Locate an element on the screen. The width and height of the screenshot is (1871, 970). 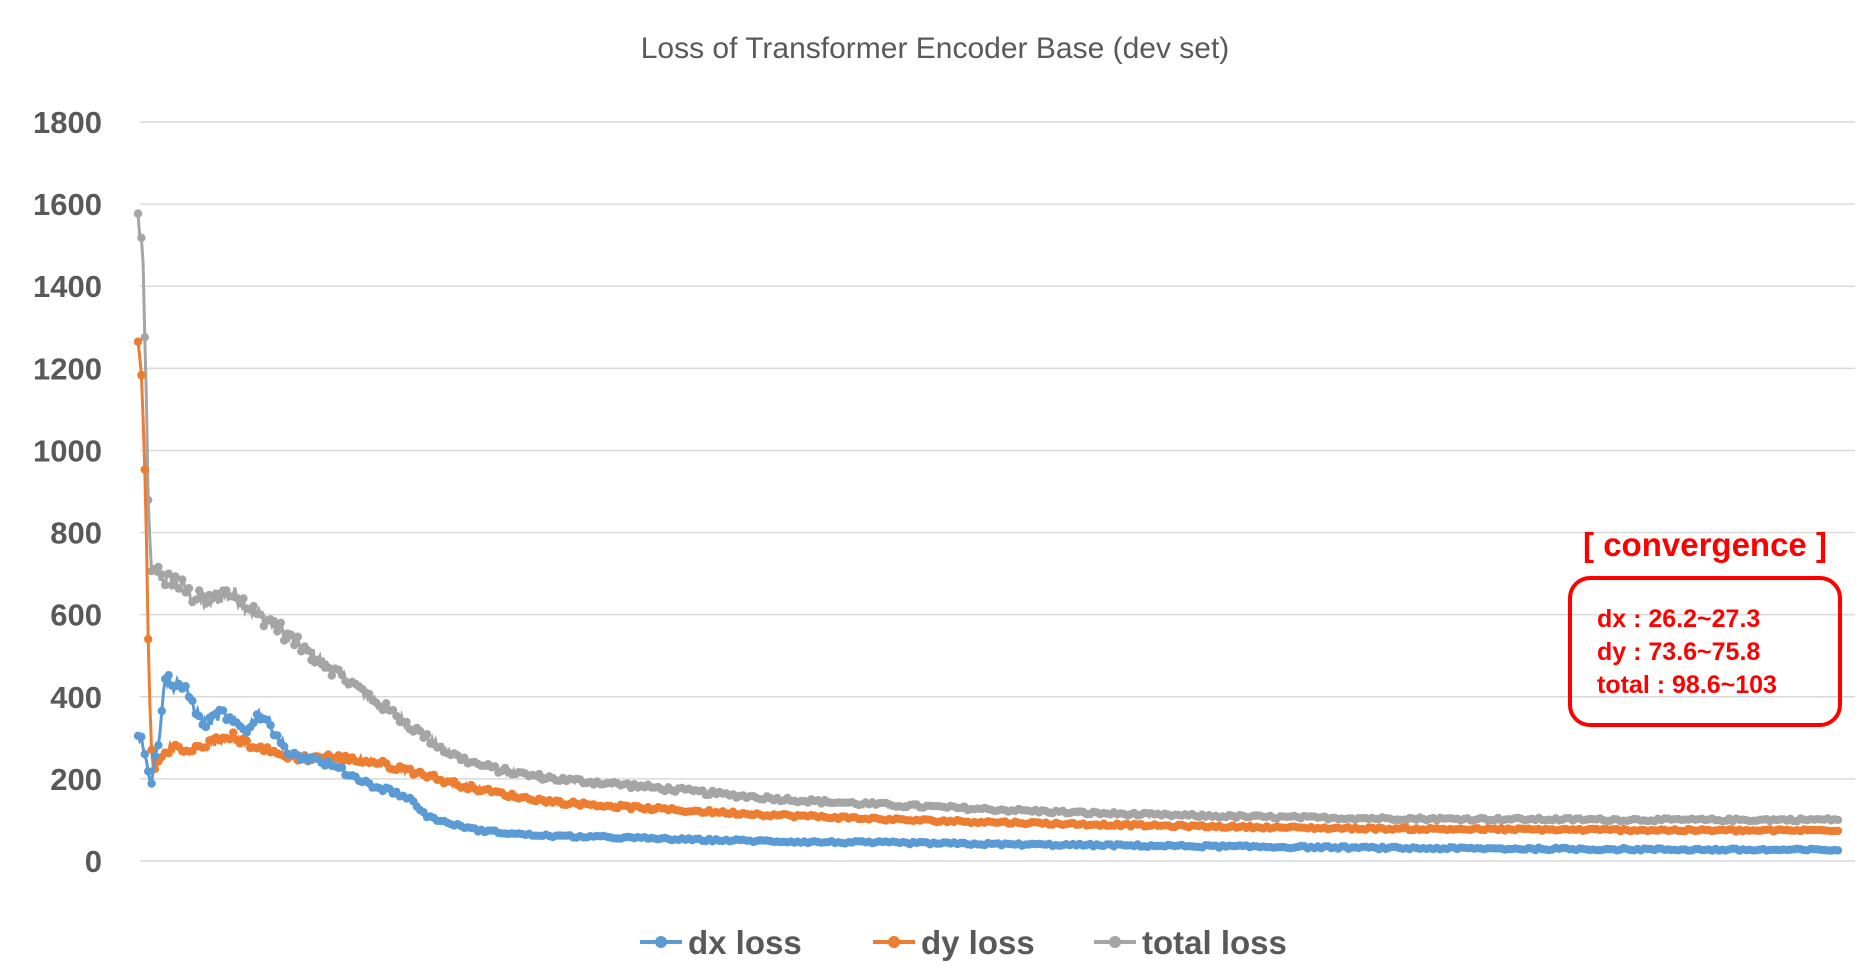
legend-item-dx-loss: dx loss is located at coordinates (721, 942).